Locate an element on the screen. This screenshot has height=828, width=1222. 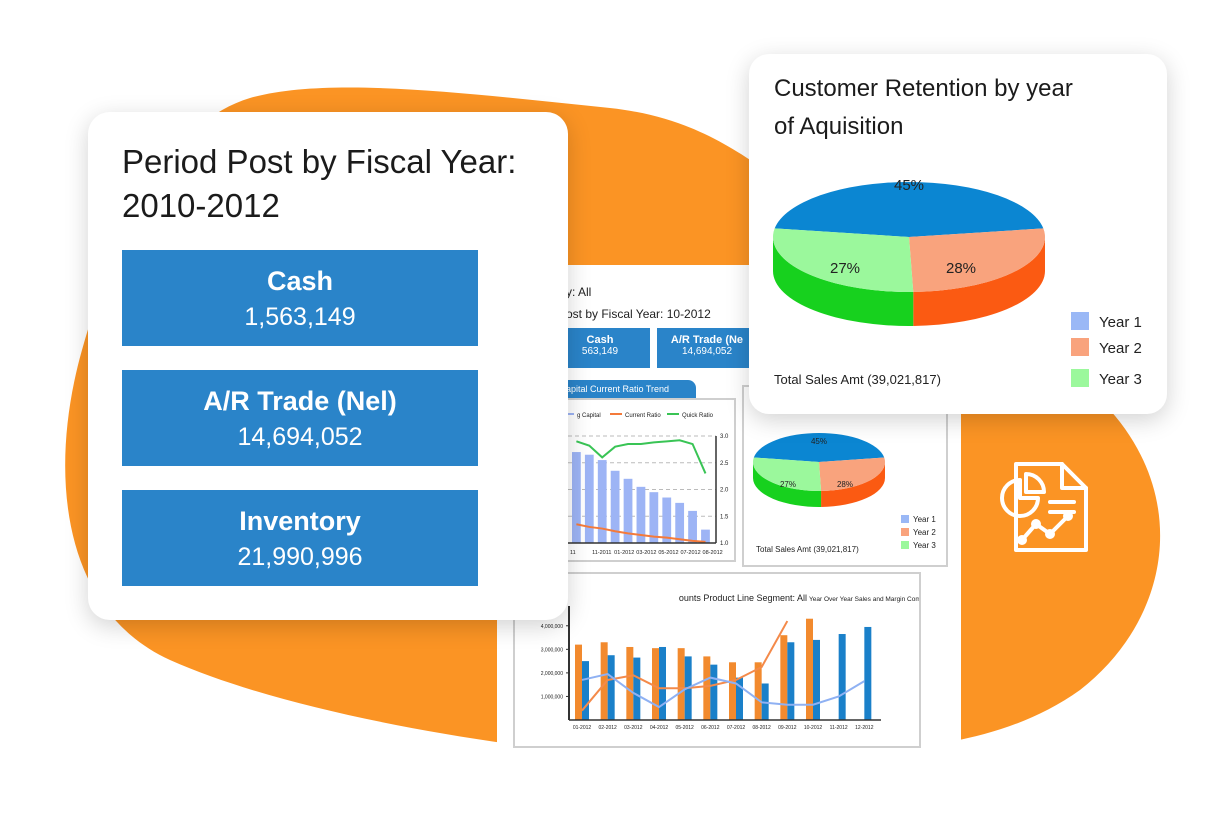
tick-label: 2.0 is located at coordinates (724, 491).